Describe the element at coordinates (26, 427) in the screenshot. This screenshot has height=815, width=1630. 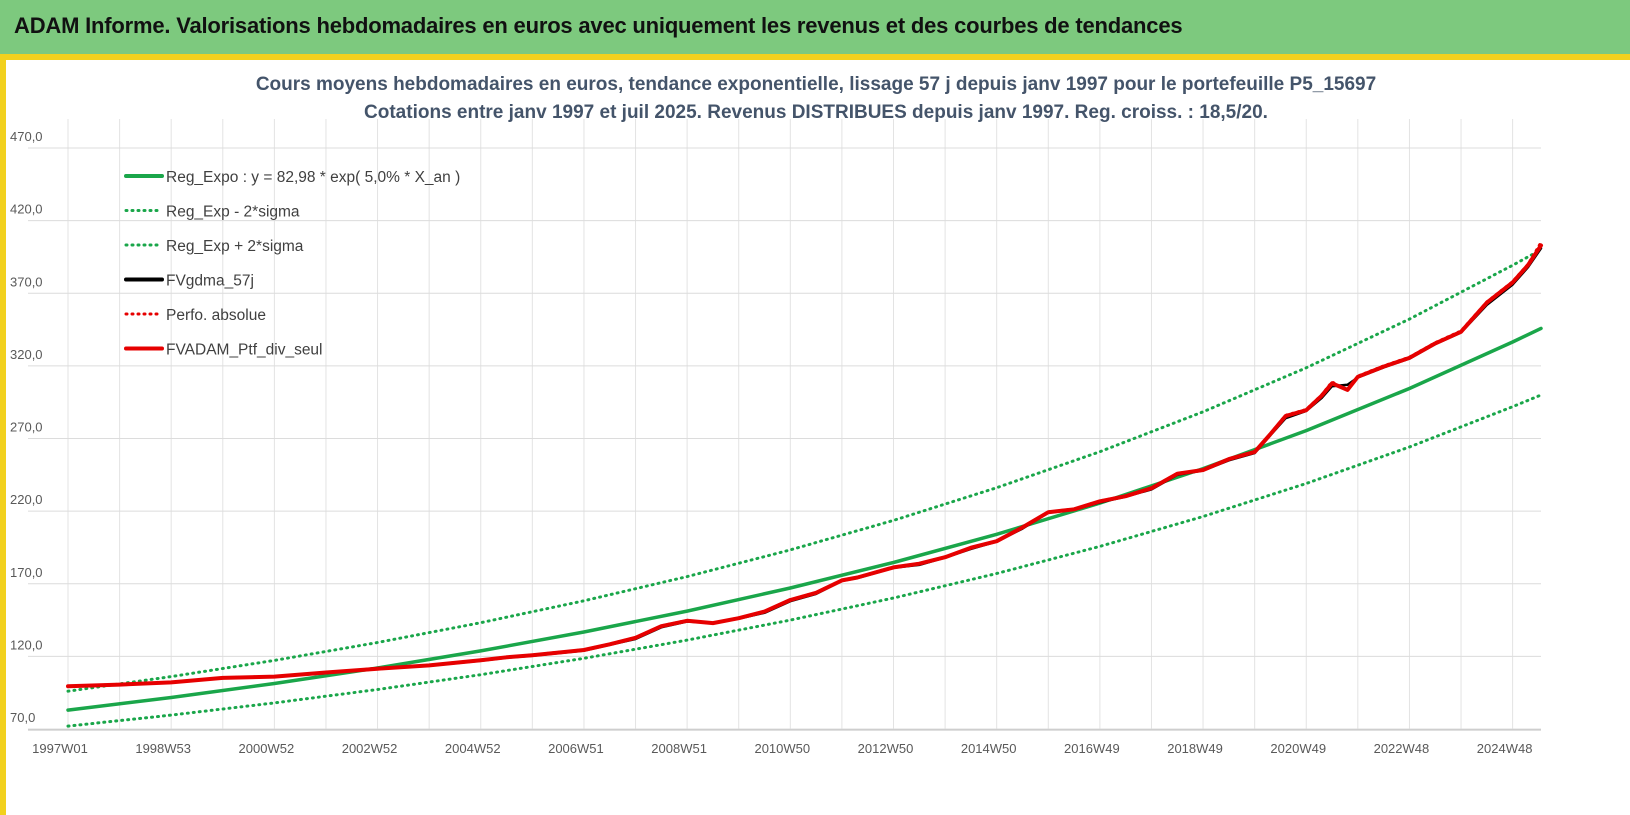
I see `y-tick-label: 270,0` at that location.